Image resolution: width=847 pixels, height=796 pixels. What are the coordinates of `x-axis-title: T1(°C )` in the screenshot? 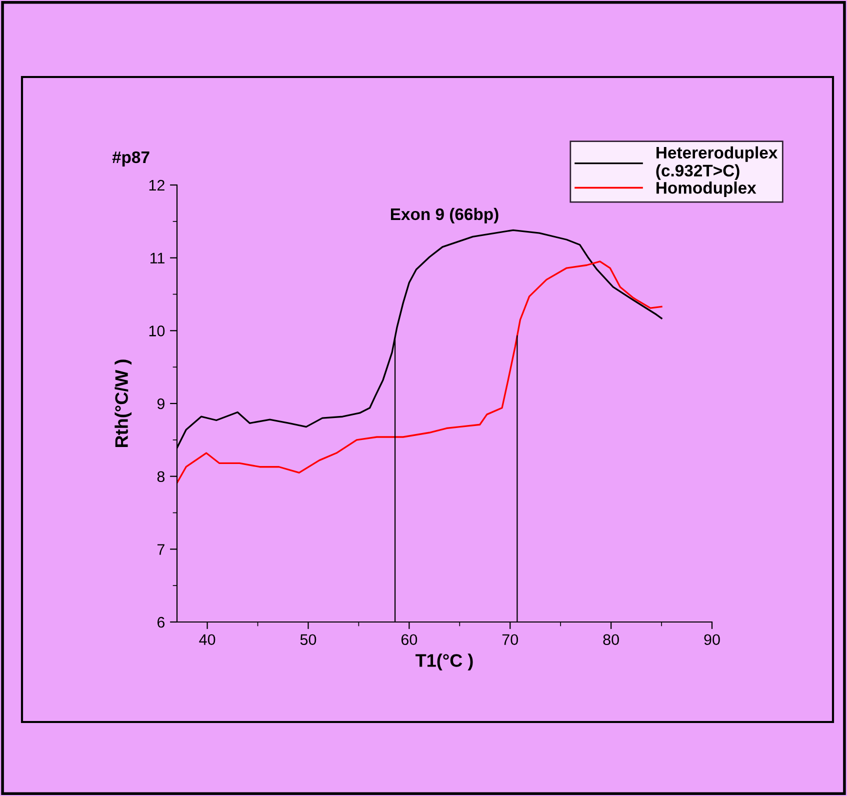 It's located at (444, 662).